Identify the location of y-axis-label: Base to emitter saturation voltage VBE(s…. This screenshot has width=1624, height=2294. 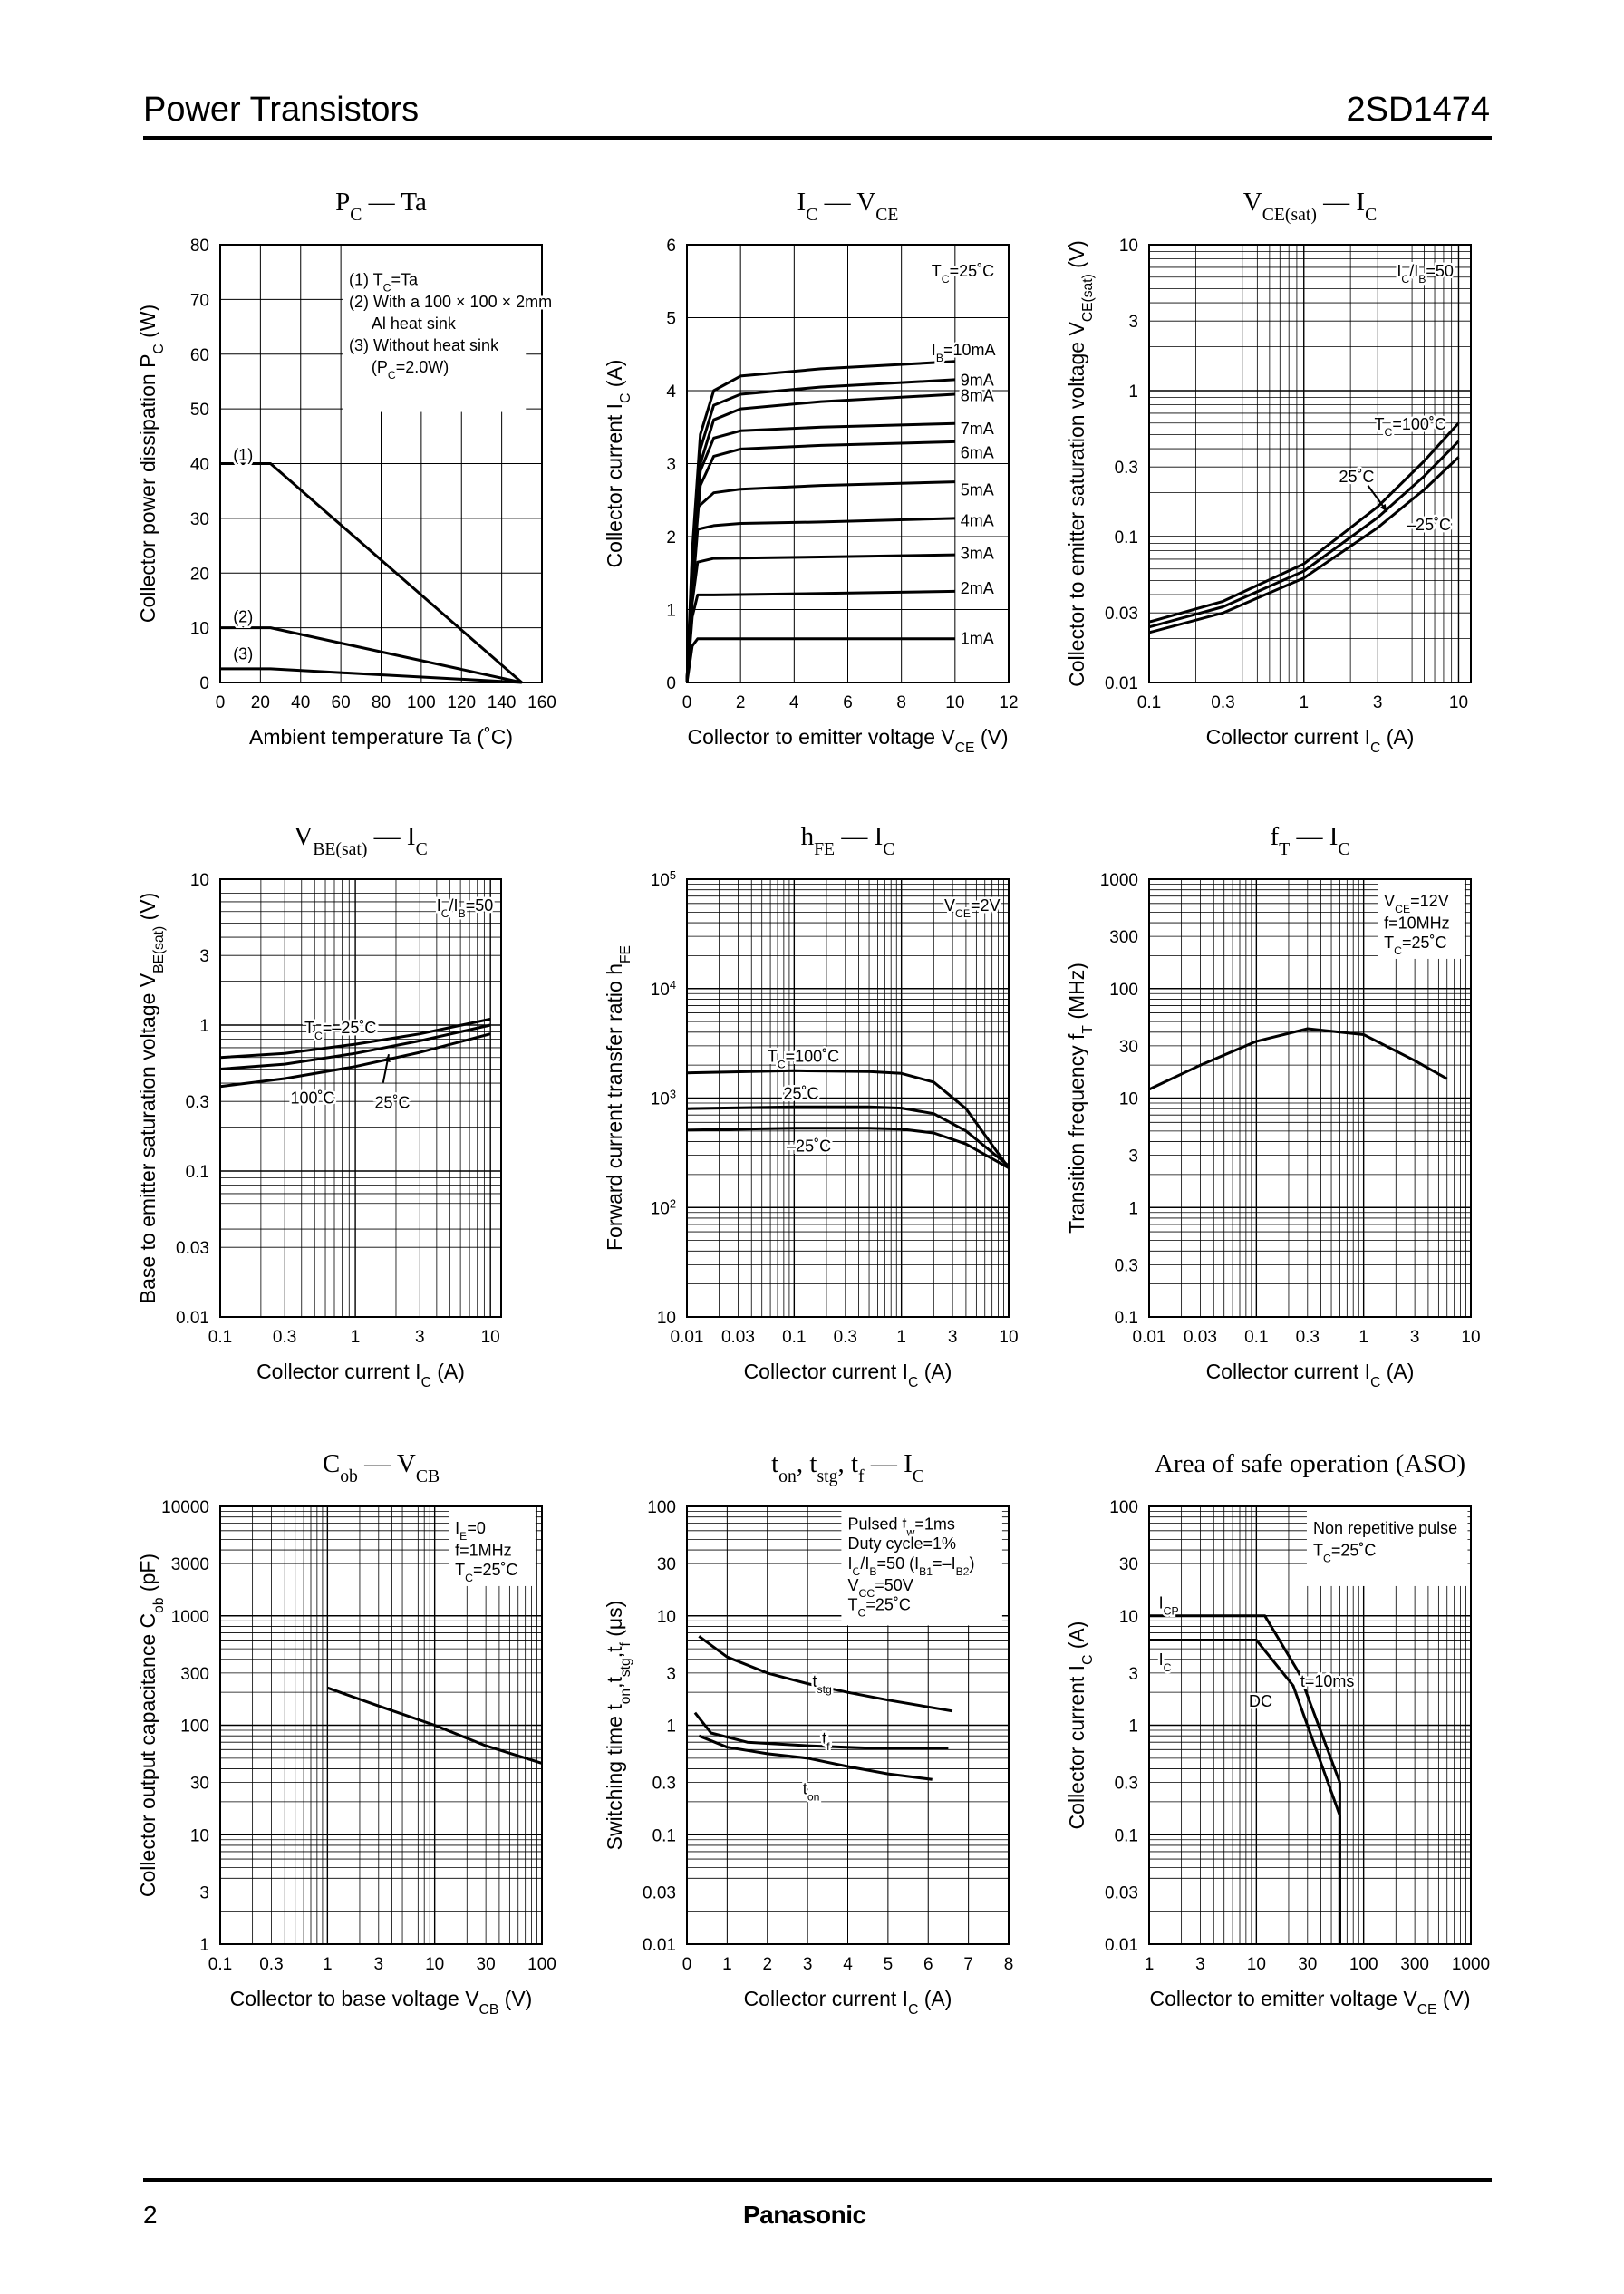
(151, 1098).